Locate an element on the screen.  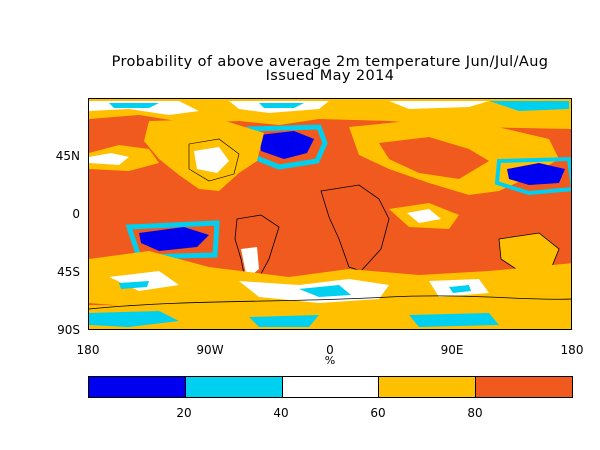
epacific-very-low is located at coordinates (174, 239).